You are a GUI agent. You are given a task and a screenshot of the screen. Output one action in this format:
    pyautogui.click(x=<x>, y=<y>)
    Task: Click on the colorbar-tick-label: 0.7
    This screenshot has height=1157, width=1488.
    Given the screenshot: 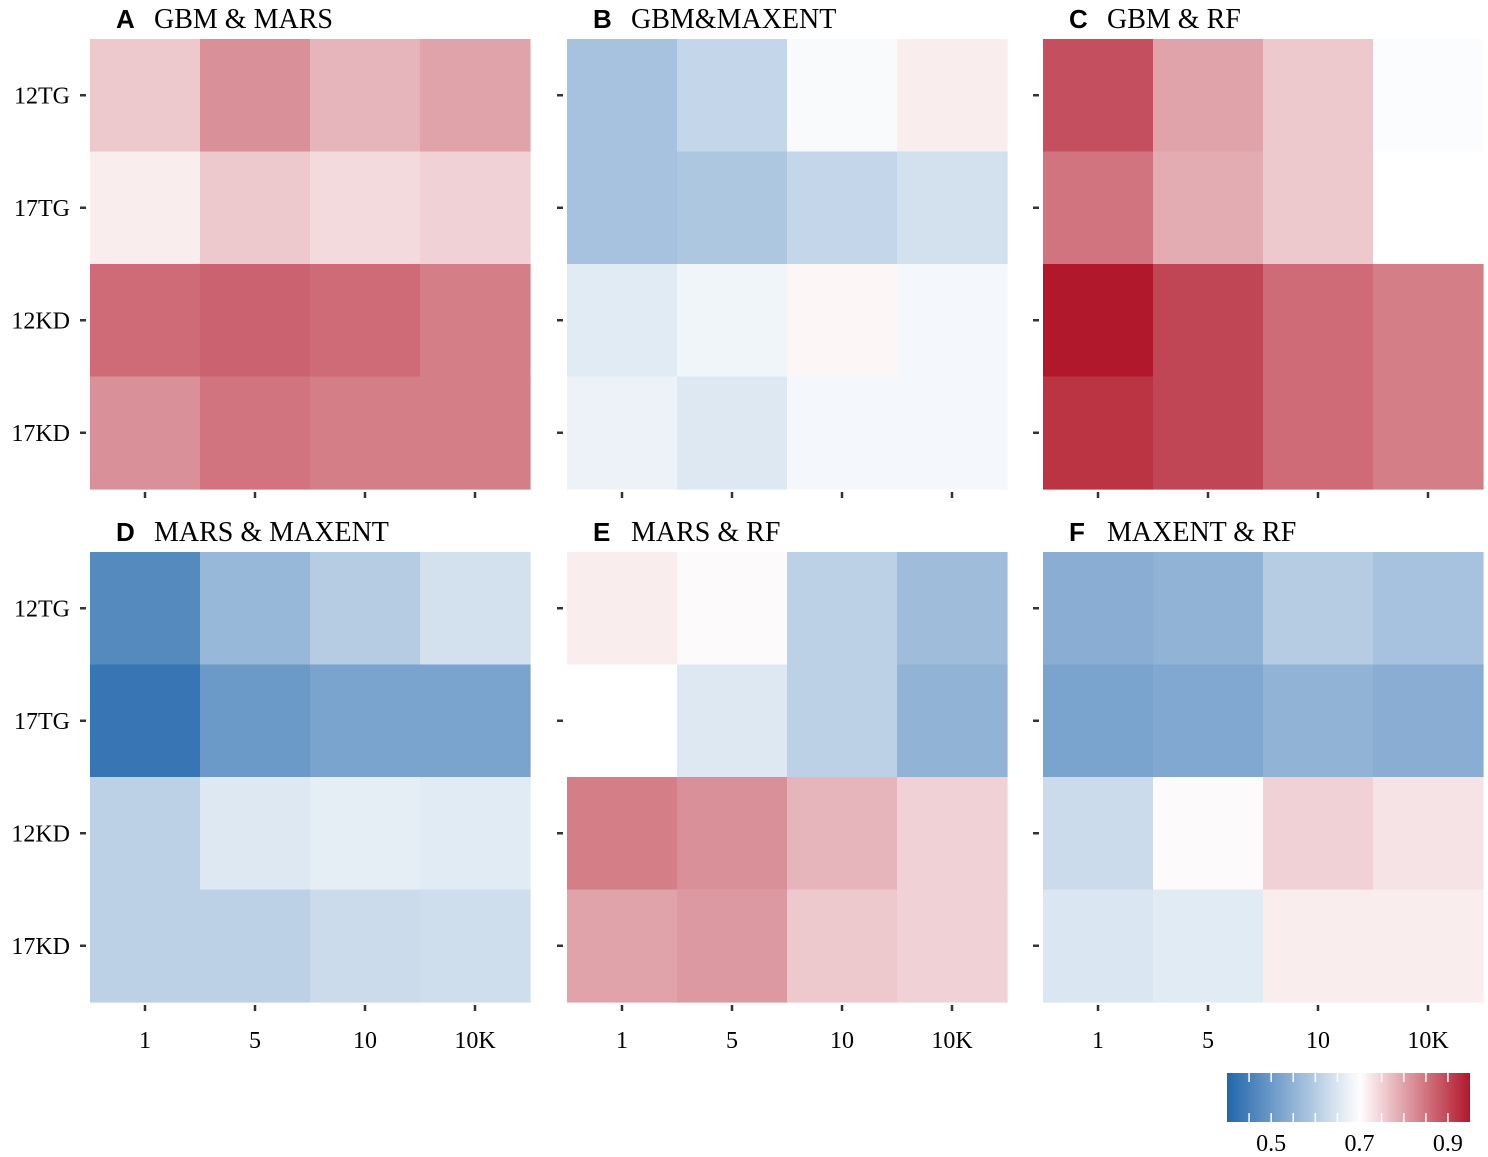 What is the action you would take?
    pyautogui.click(x=1360, y=1144)
    